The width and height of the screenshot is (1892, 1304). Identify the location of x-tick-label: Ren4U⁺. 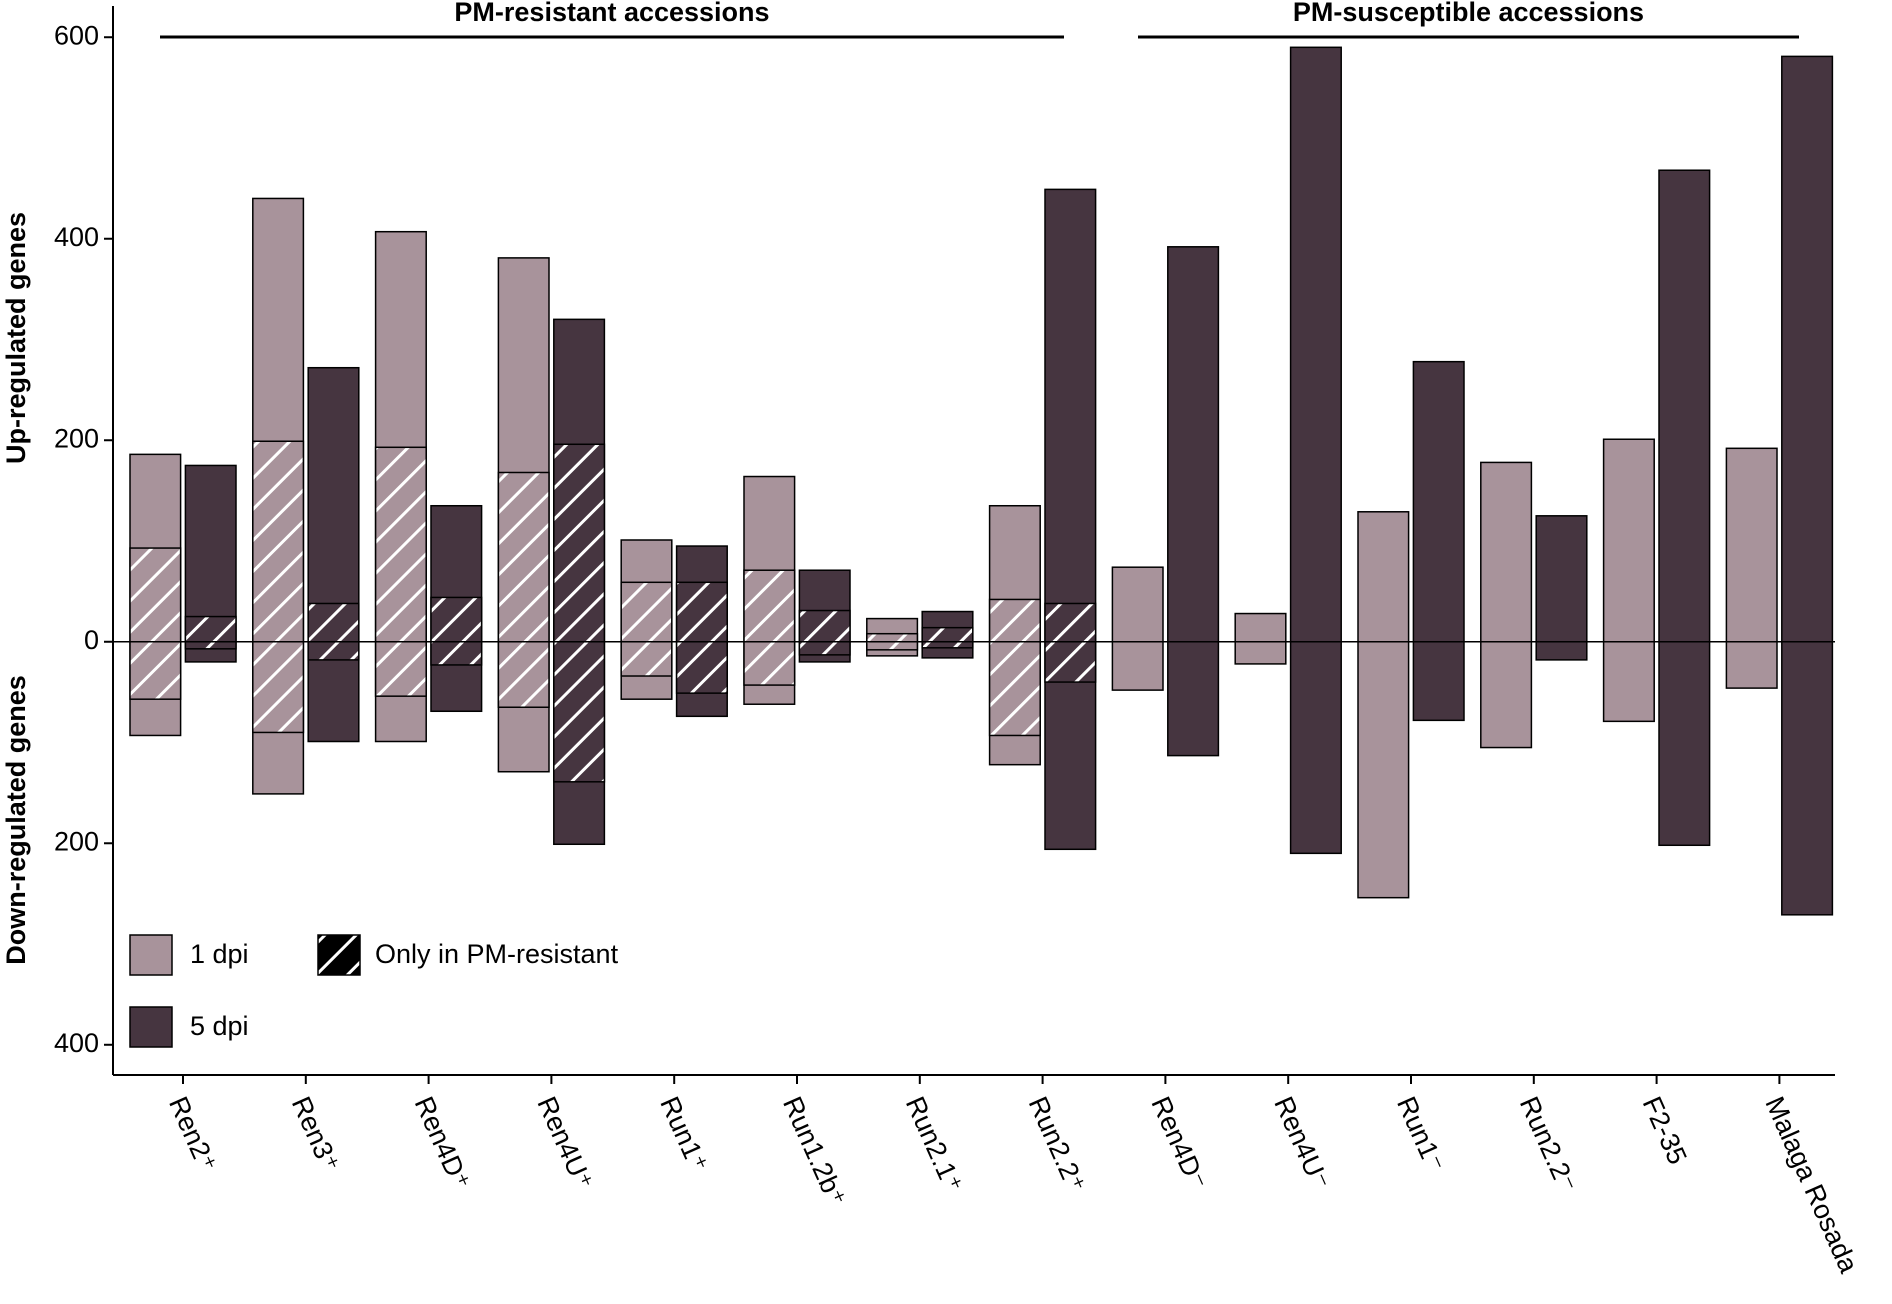
(564, 1143).